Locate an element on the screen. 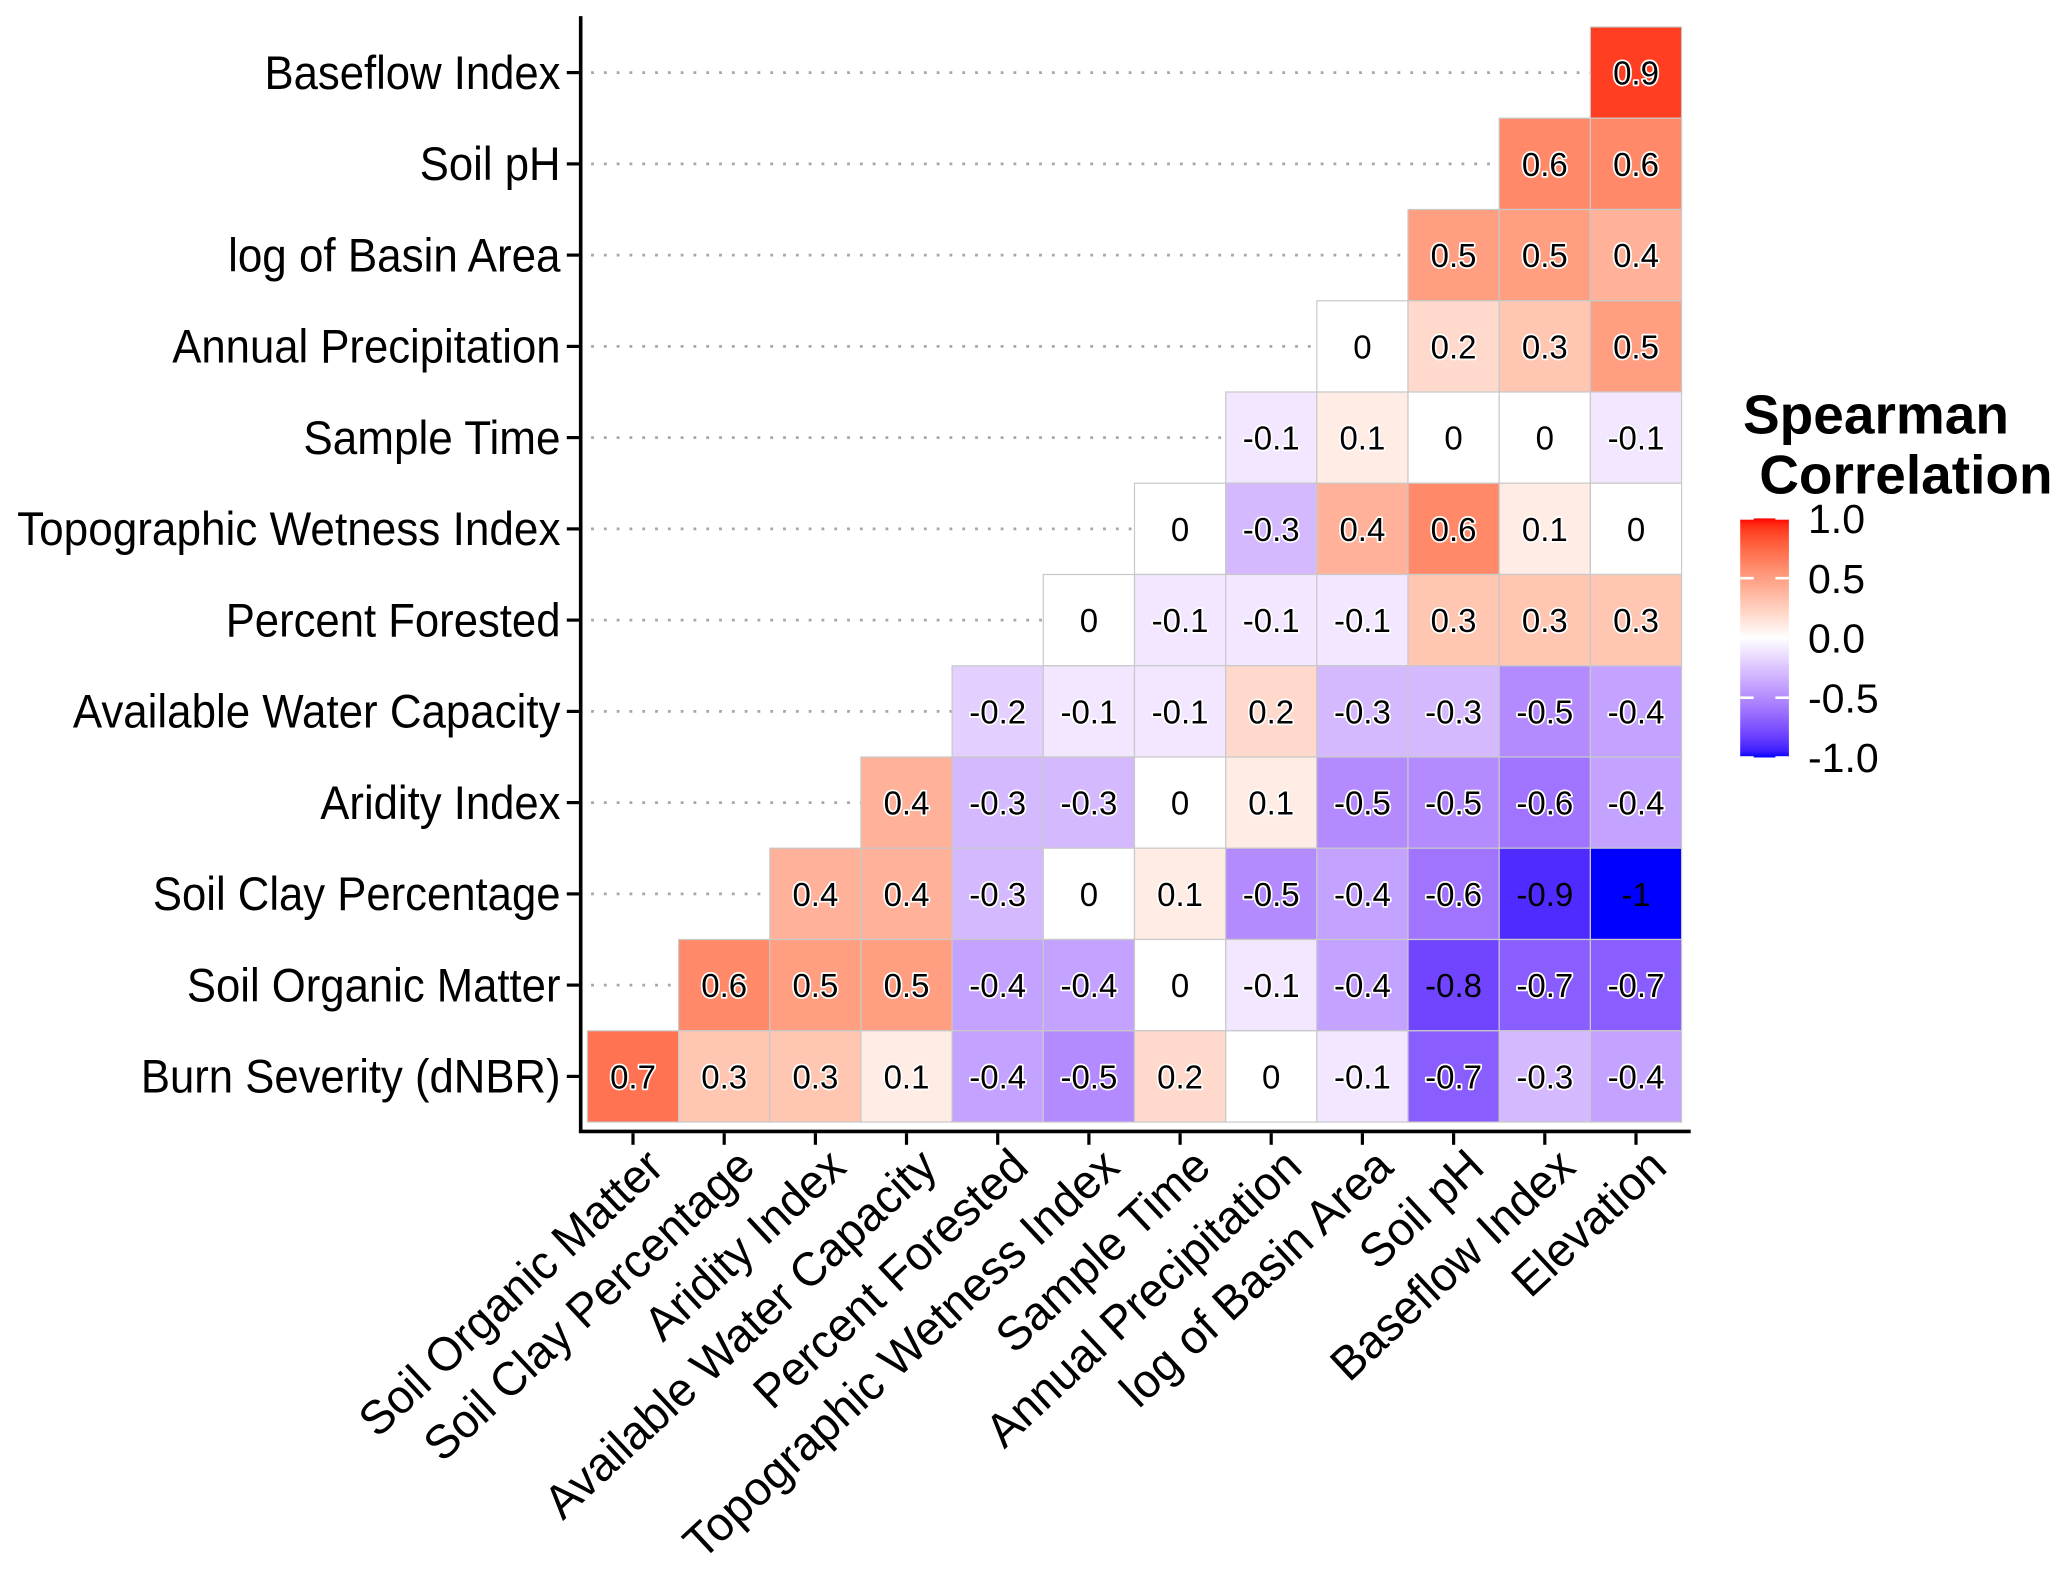 Image resolution: width=2067 pixels, height=1570 pixels. svg-text: Soil pH is located at coordinates (490, 164).